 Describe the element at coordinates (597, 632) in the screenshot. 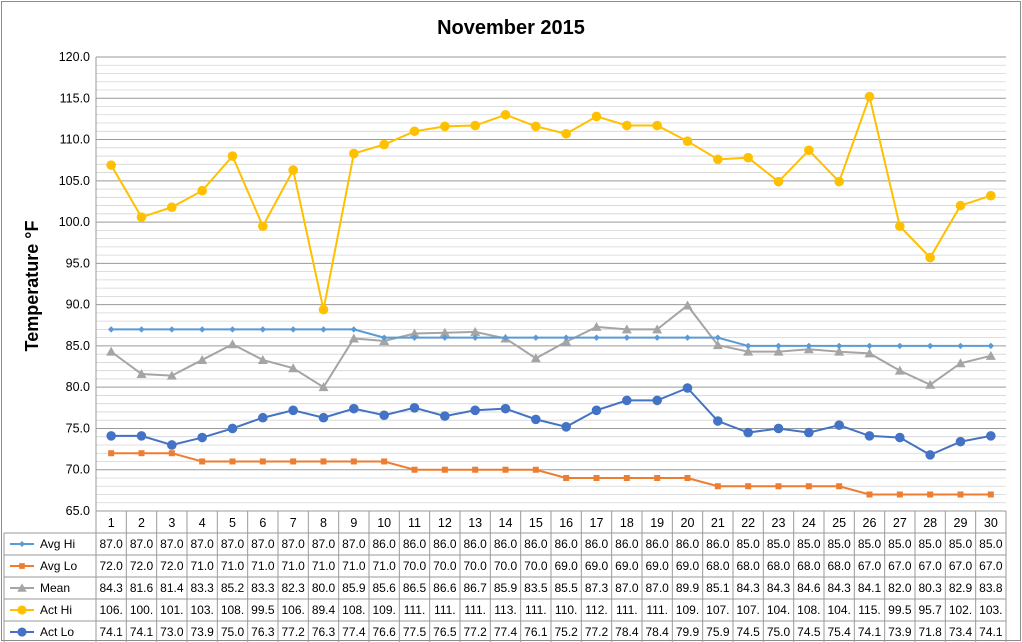

I see `table-cell: 77.2` at that location.